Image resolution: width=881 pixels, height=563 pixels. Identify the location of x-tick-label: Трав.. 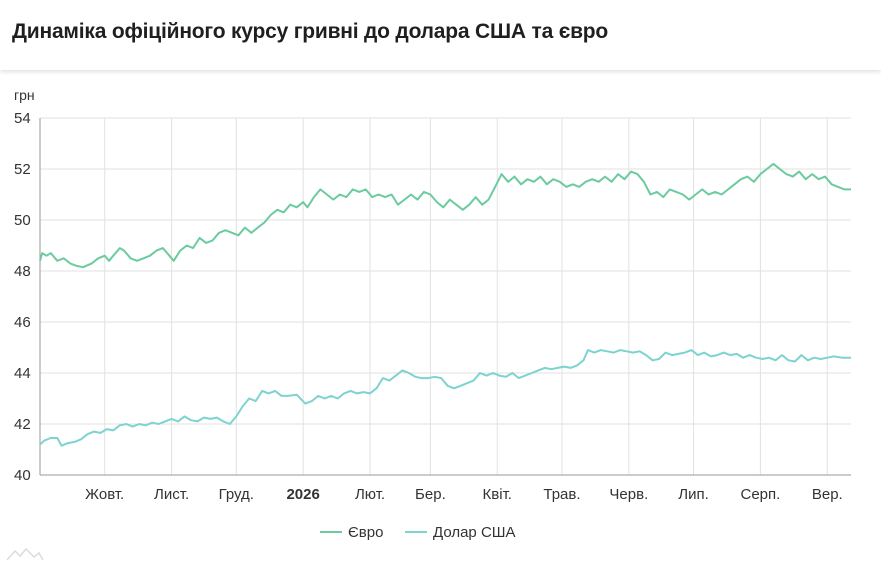
(561, 494).